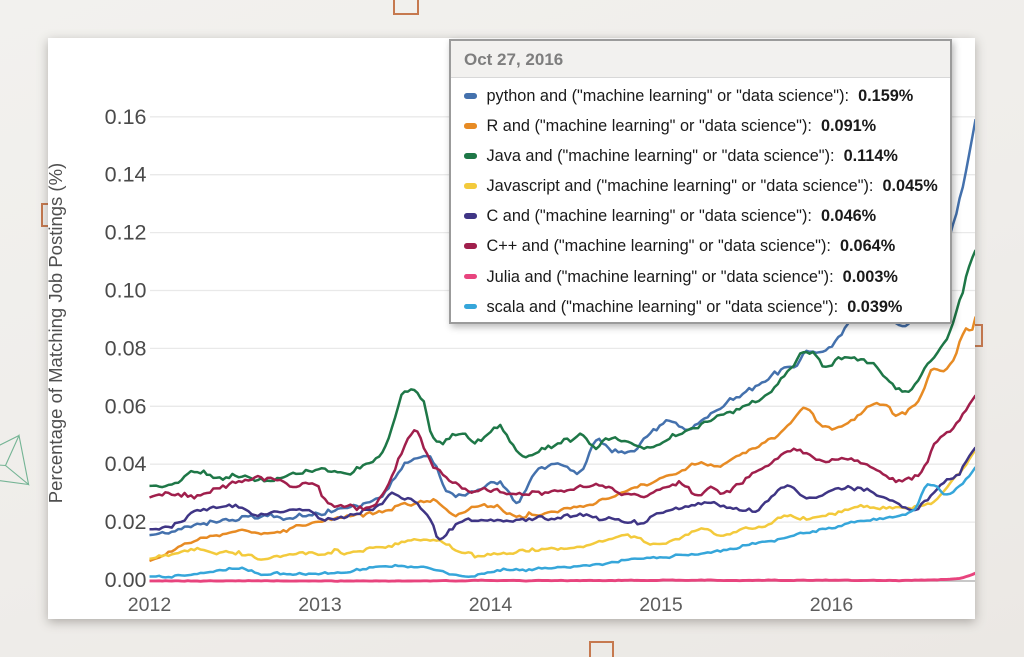  What do you see at coordinates (126, 464) in the screenshot?
I see `svg-text: 0.04` at bounding box center [126, 464].